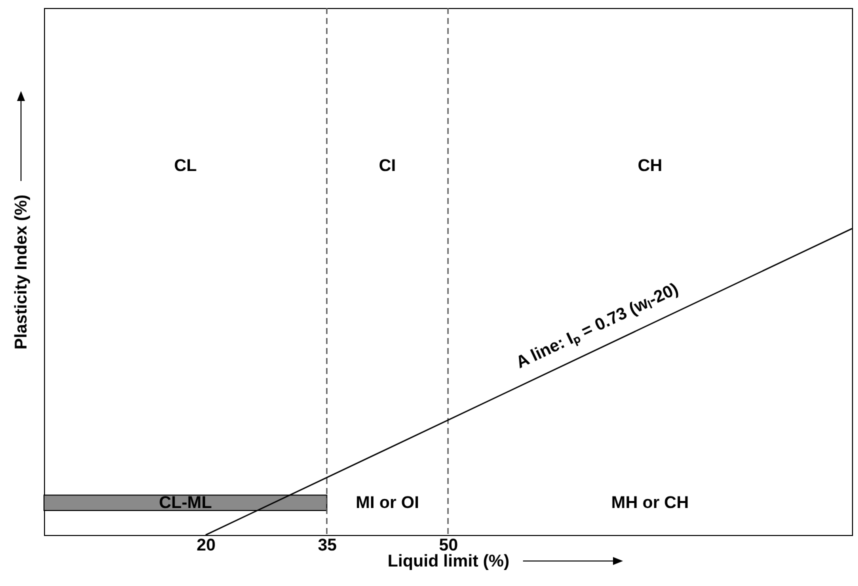  I want to click on text: CI, so click(387, 166).